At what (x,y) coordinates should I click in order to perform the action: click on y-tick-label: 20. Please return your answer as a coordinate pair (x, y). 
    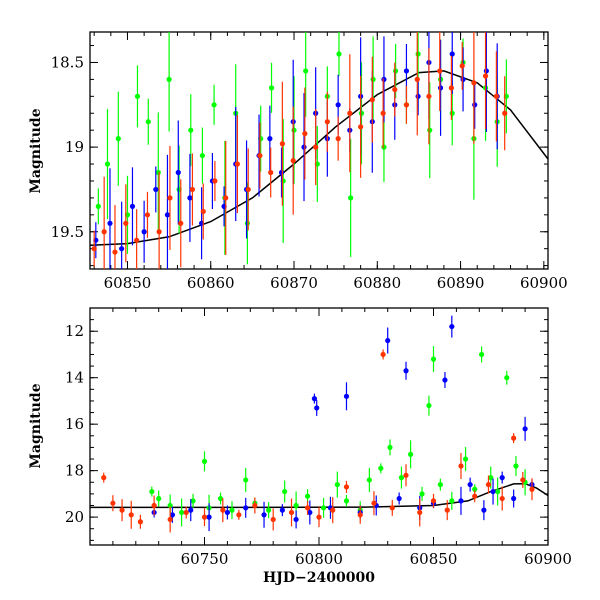
    Looking at the image, I should click on (74, 517).